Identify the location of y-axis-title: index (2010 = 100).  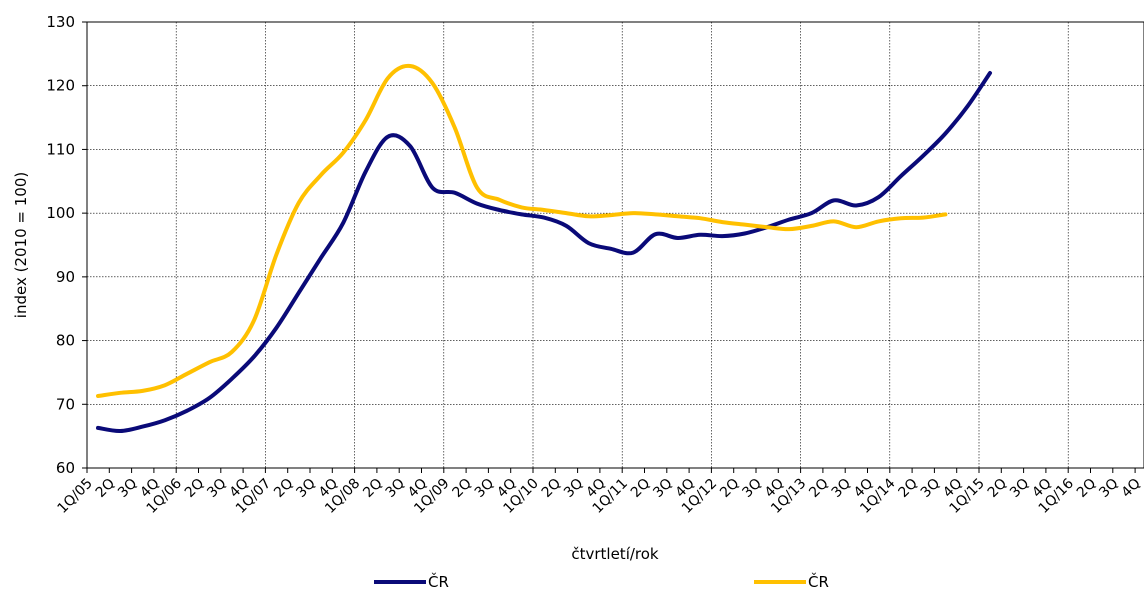
(21, 245).